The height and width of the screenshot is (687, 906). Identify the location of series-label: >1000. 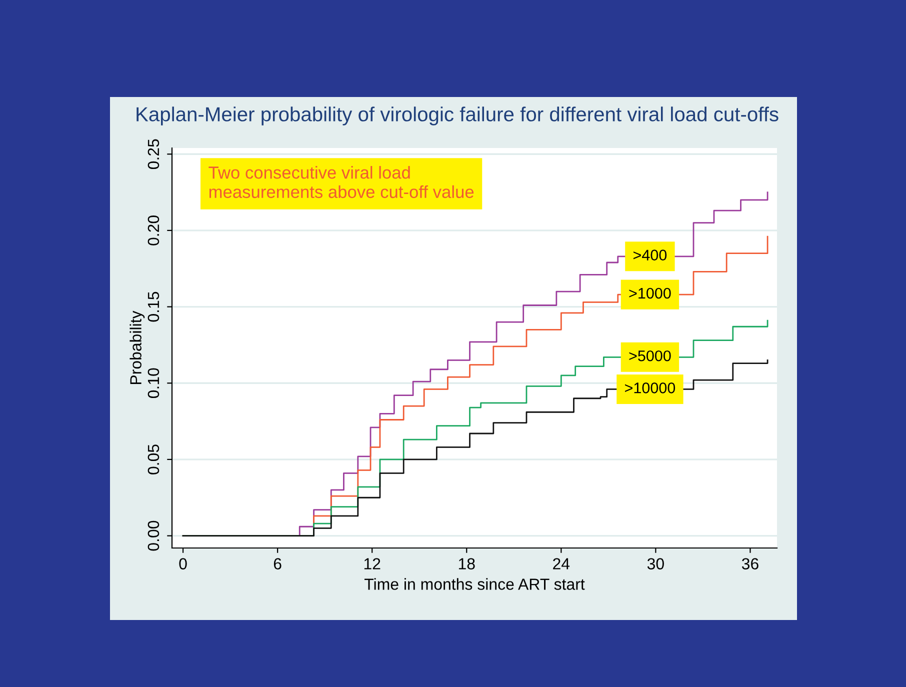
(650, 293).